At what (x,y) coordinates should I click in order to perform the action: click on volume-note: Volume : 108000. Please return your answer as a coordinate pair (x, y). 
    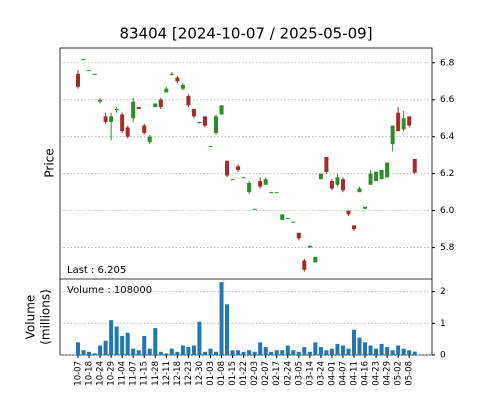
    Looking at the image, I should click on (109, 290).